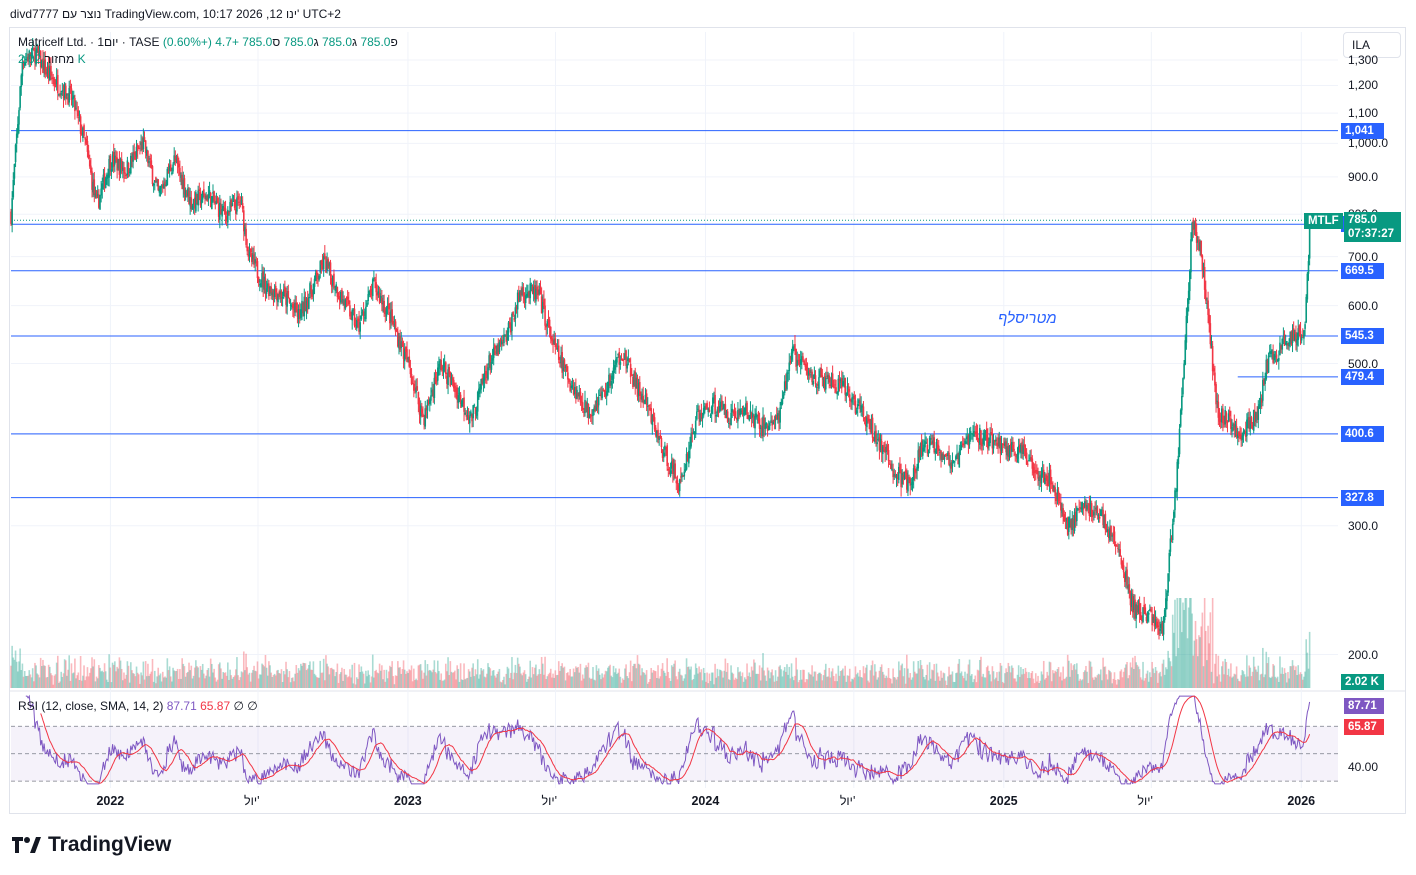 The width and height of the screenshot is (1416, 875). I want to click on currency-button: ILA, so click(1372, 45).